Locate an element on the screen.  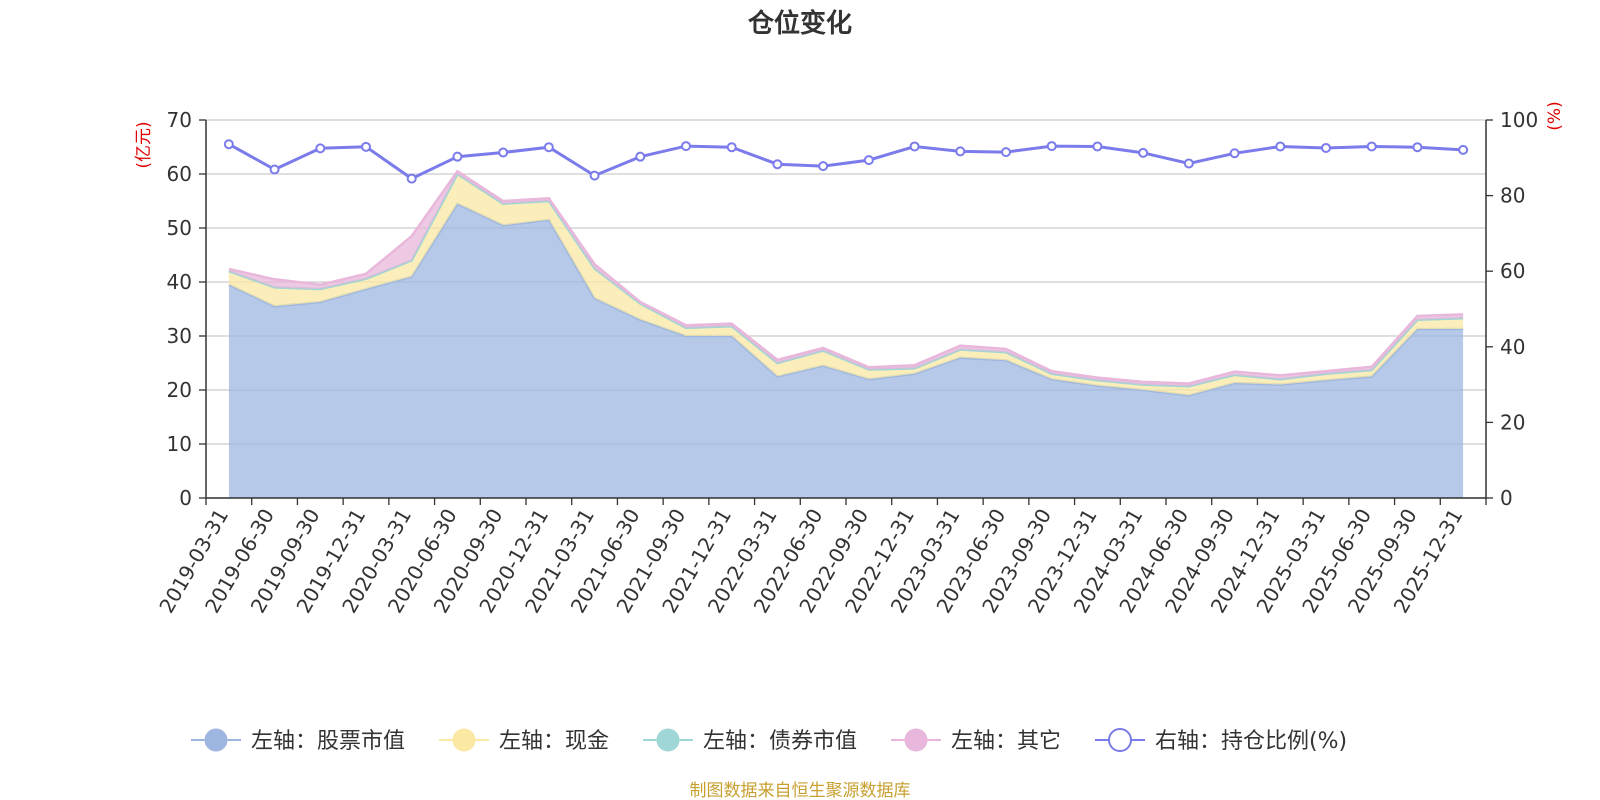
left-tick-label: 70 is located at coordinates (179, 120).